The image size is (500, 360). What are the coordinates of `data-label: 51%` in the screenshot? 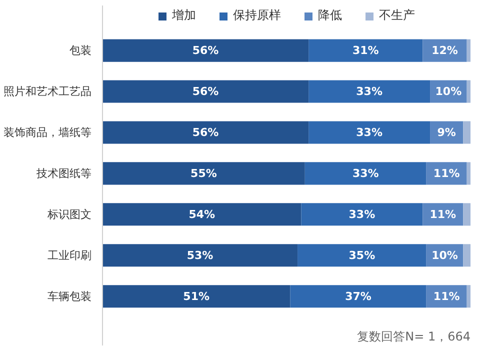 It's located at (196, 296).